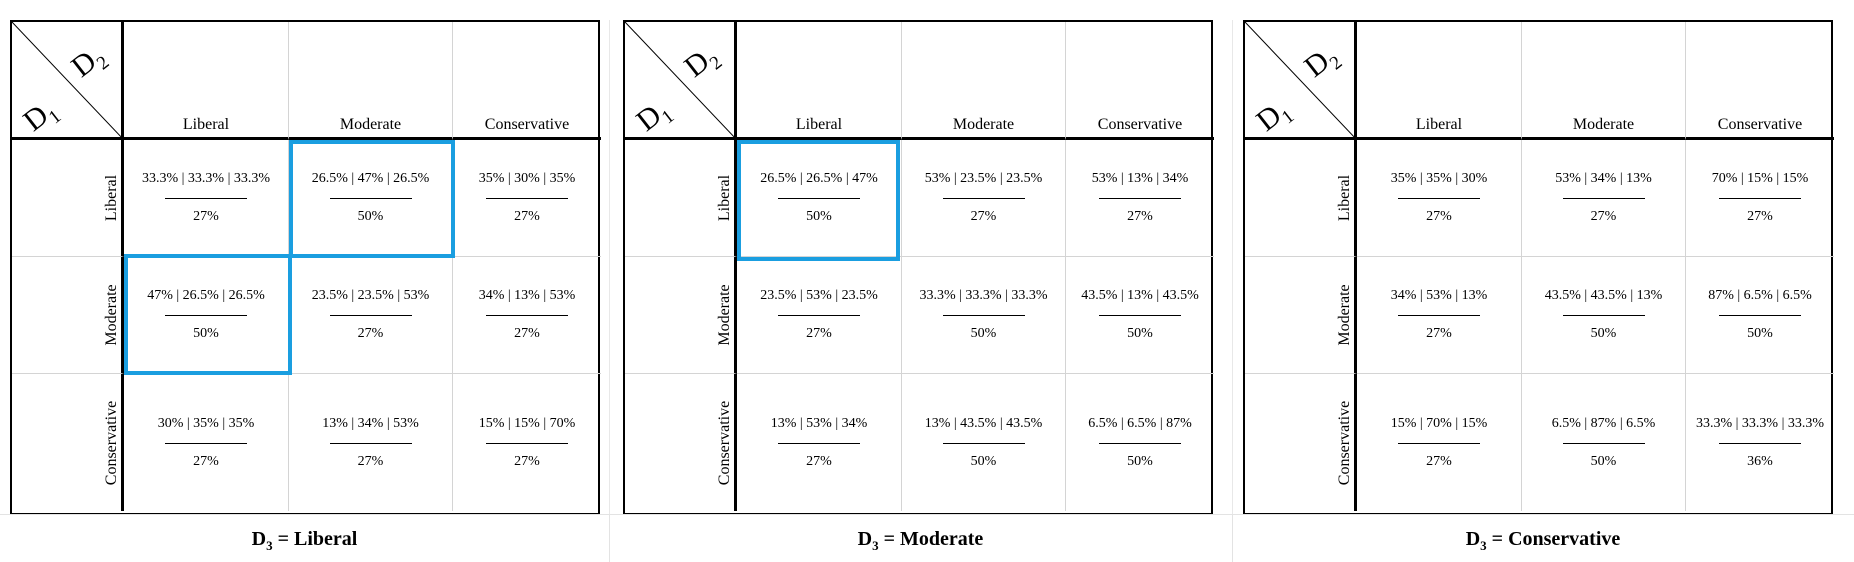 The height and width of the screenshot is (562, 1854). Describe the element at coordinates (1760, 198) in the screenshot. I see `matrix-cell: 70% | 15% | 15% 27%` at that location.